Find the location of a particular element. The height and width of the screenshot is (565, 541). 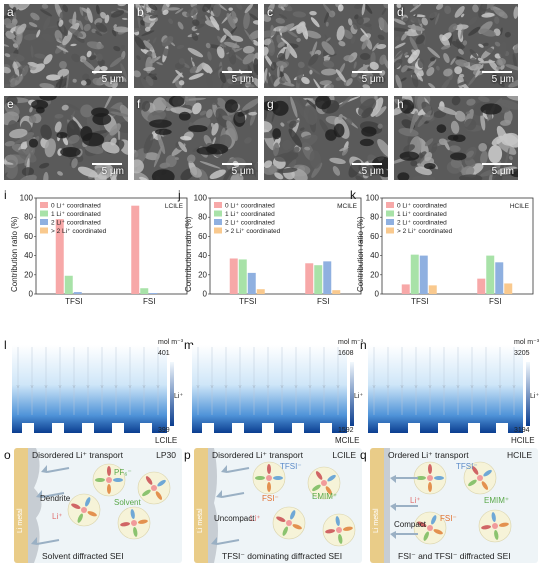

colorbar-min: 3194 is located at coordinates (522, 430).